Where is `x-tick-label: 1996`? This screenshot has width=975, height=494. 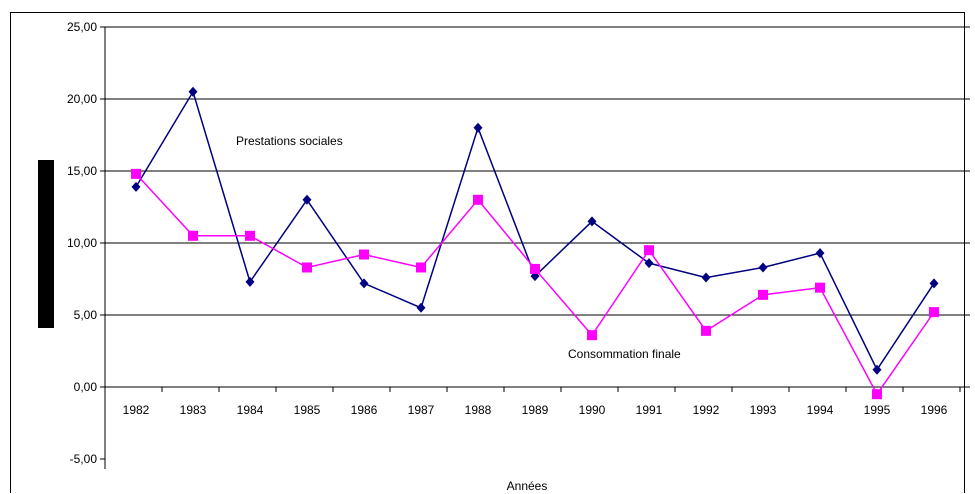 x-tick-label: 1996 is located at coordinates (934, 410).